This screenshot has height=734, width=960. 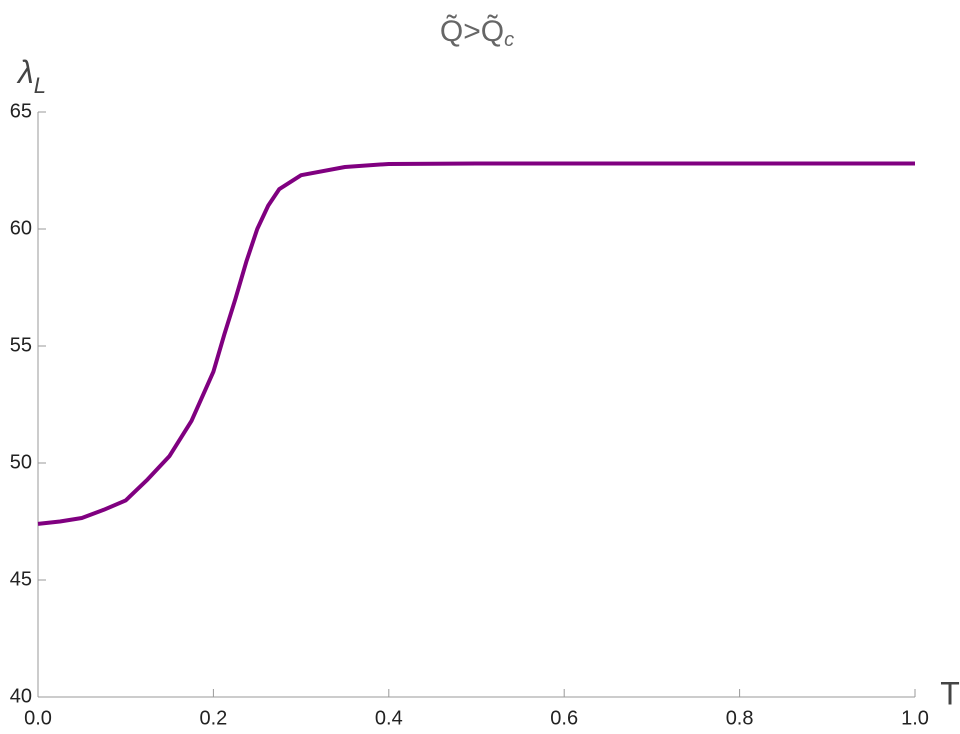 What do you see at coordinates (564, 718) in the screenshot?
I see `x-tick-label: 0.6` at bounding box center [564, 718].